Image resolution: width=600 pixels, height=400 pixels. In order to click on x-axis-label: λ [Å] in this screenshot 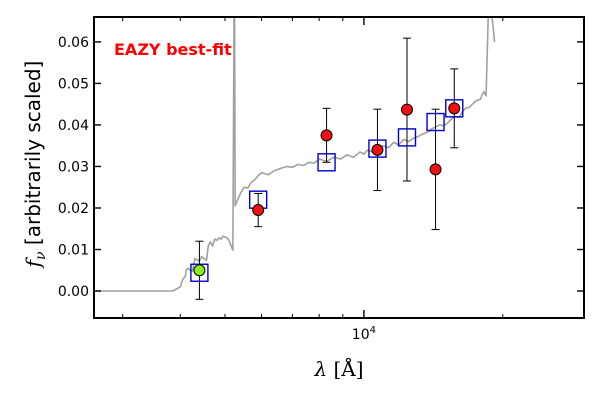, I will do `click(338, 368)`.